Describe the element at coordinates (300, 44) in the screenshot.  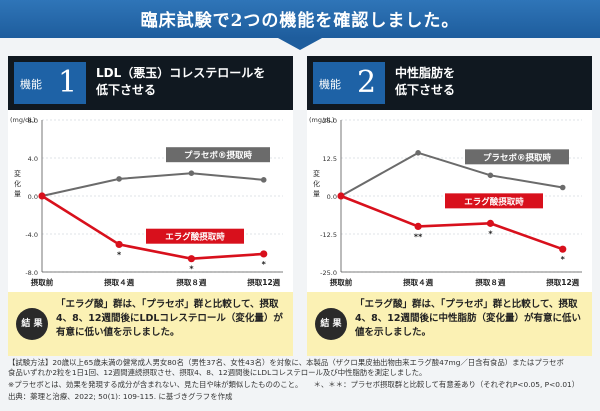
I see `banner-pointer` at that location.